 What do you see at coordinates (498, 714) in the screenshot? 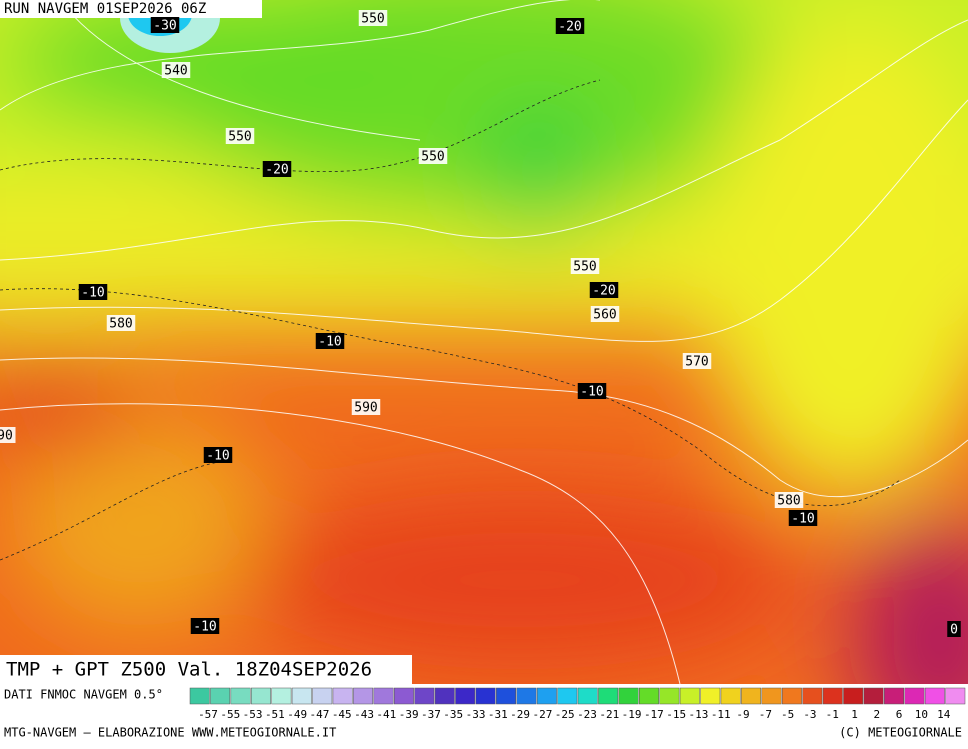
I see `legend-label: -31` at bounding box center [498, 714].